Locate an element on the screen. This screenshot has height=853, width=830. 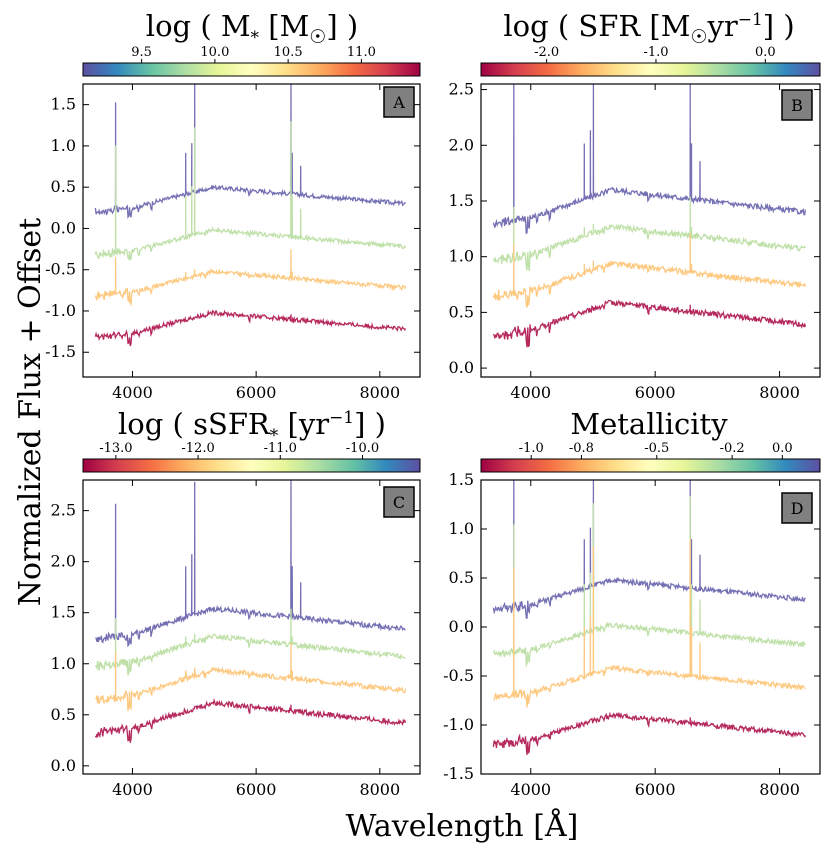
panel-d-colorbar-ticks: -1.0 -0.8 -0.5 -0.2 0.0 is located at coordinates (656, 450).